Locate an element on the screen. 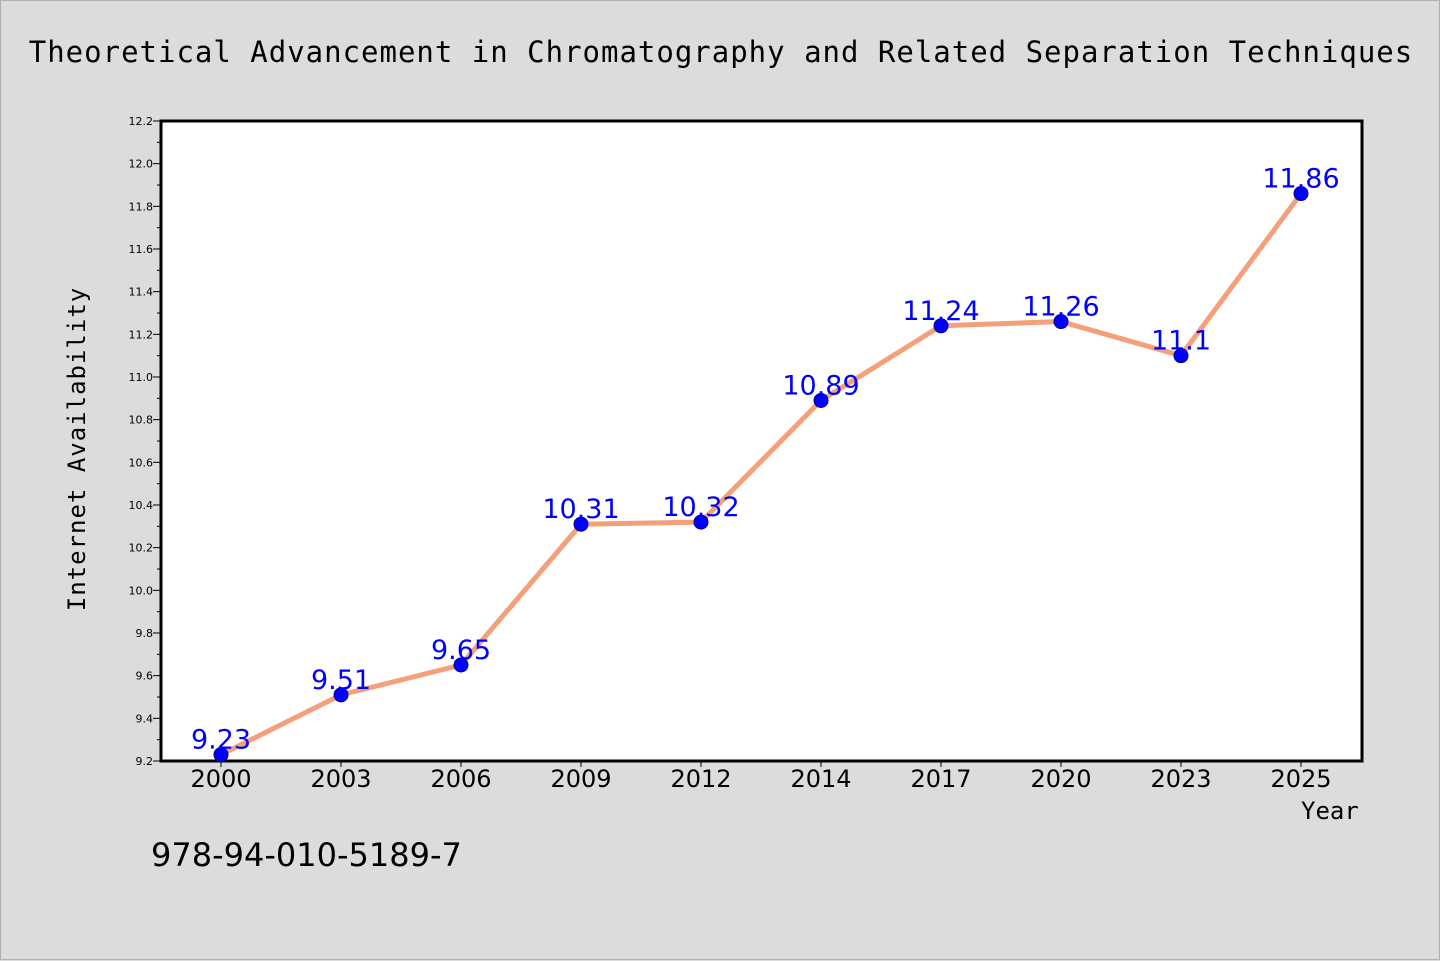 This screenshot has height=961, width=1440. x-tick-label: 2023 is located at coordinates (1180, 779).